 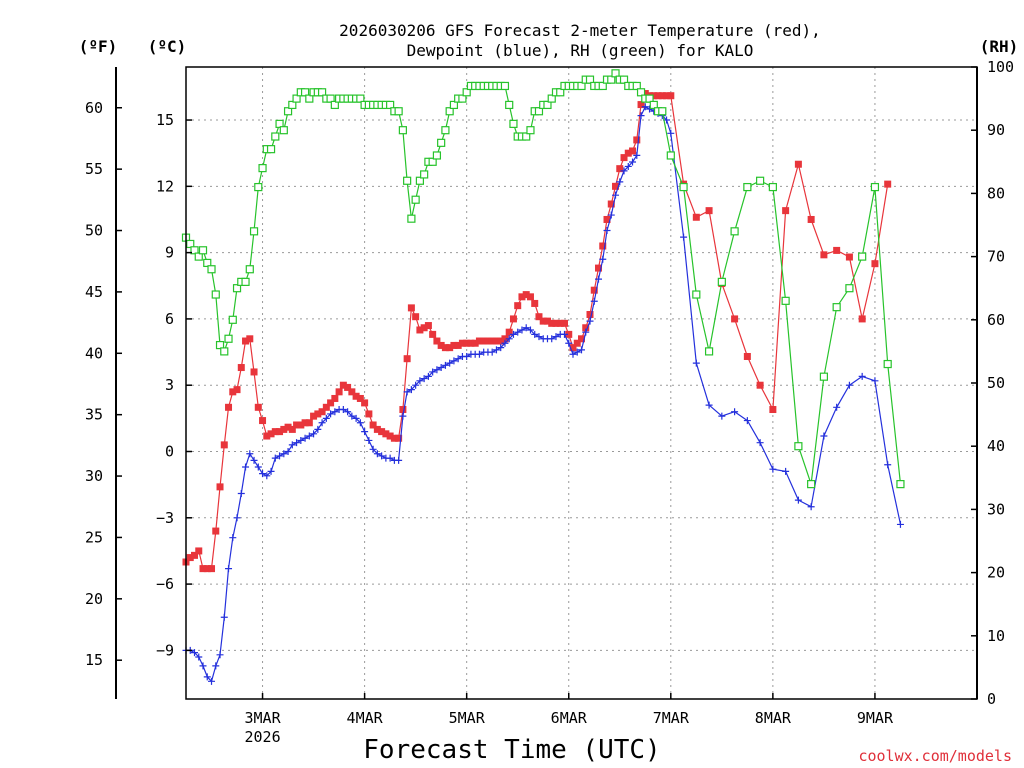 What do you see at coordinates (169, 253) in the screenshot?
I see `celsius-tick-label: 9` at bounding box center [169, 253].